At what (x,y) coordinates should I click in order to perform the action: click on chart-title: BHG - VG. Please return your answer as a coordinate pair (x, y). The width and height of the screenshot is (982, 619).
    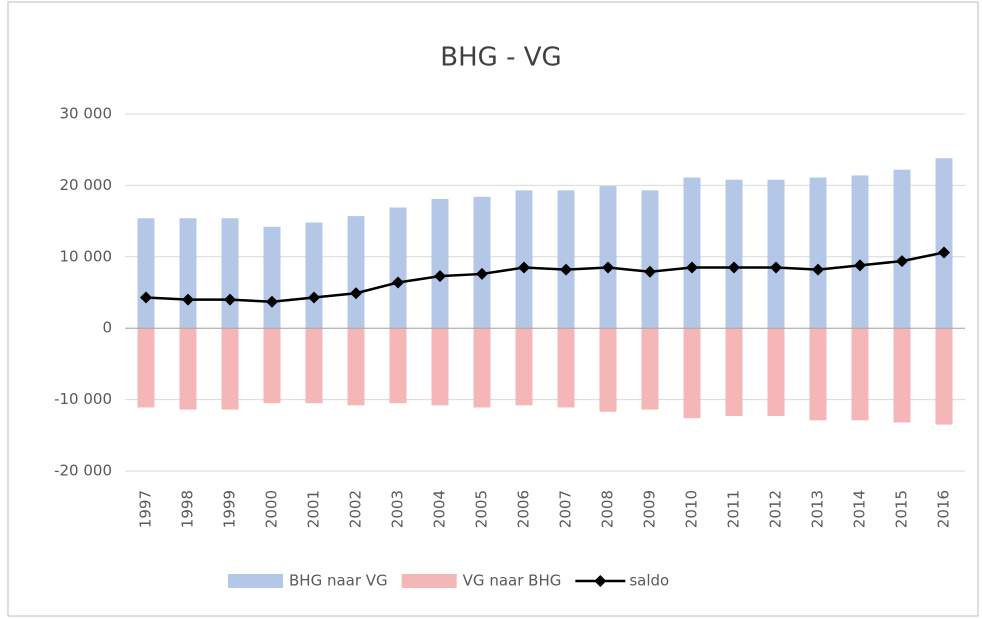
    Looking at the image, I should click on (500, 58).